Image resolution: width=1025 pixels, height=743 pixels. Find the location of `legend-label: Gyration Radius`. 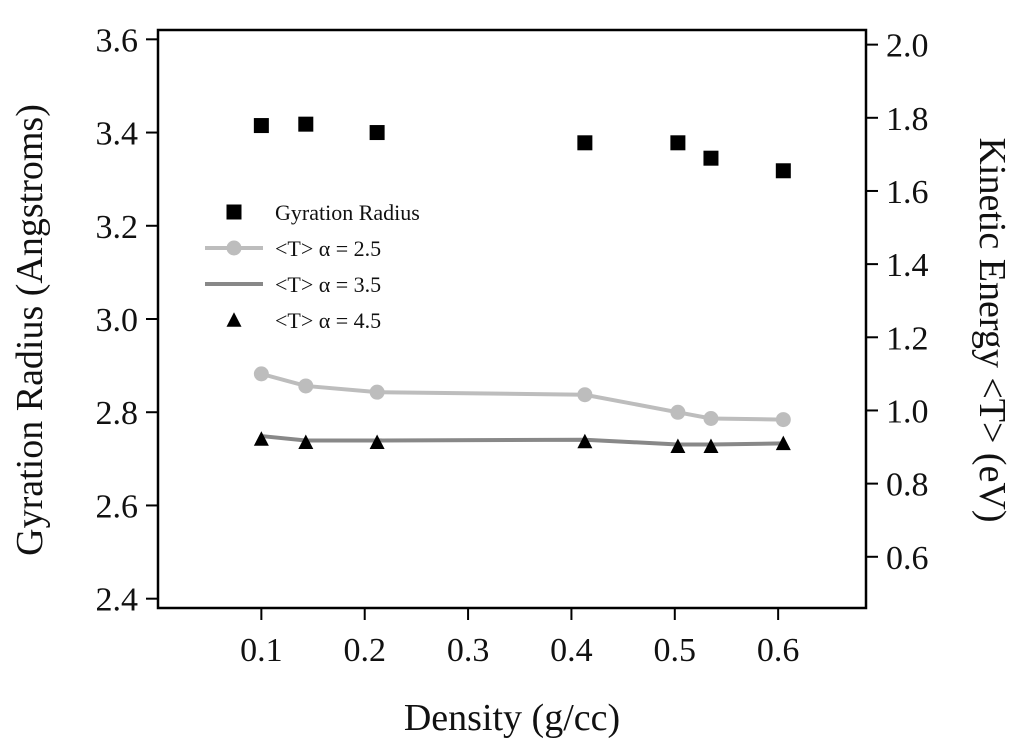

legend-label: Gyration Radius is located at coordinates (347, 212).